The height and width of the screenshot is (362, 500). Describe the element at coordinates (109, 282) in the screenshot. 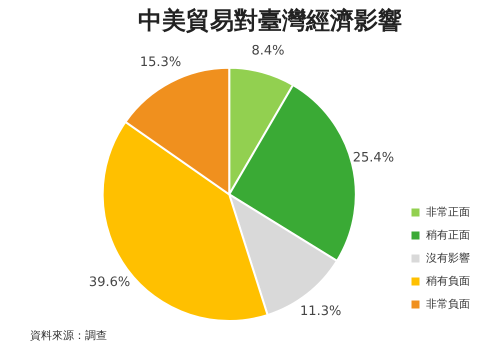

I see `data-label: 39.6%` at that location.